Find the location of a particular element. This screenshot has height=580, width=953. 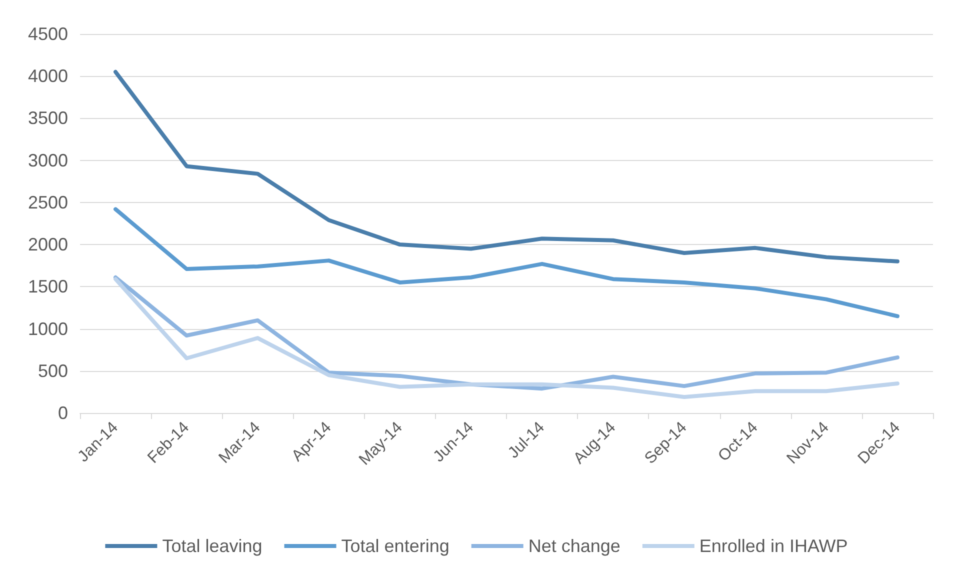

y-tick-label: 1500 is located at coordinates (48, 286).